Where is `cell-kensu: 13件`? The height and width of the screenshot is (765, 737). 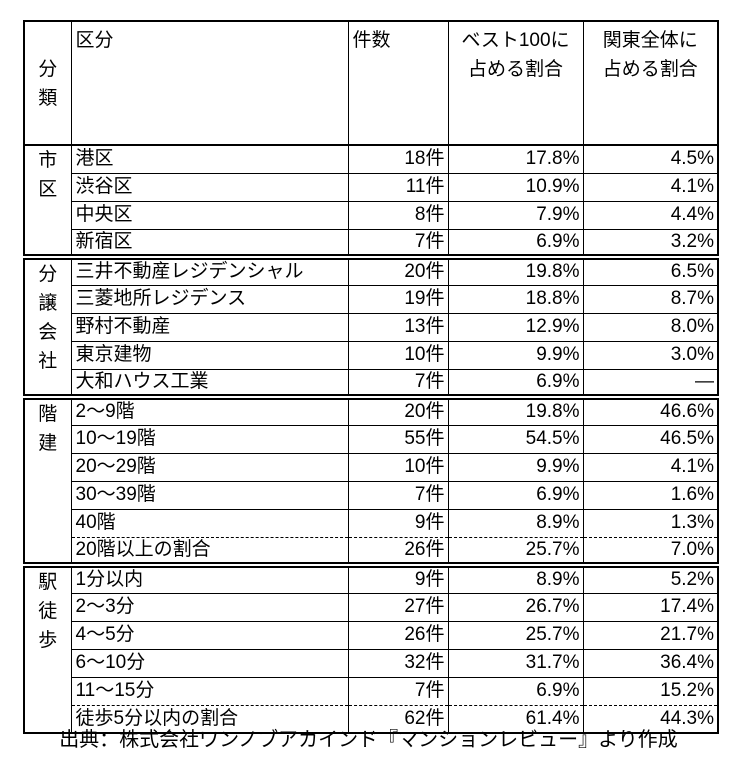 cell-kensu: 13件 is located at coordinates (398, 326).